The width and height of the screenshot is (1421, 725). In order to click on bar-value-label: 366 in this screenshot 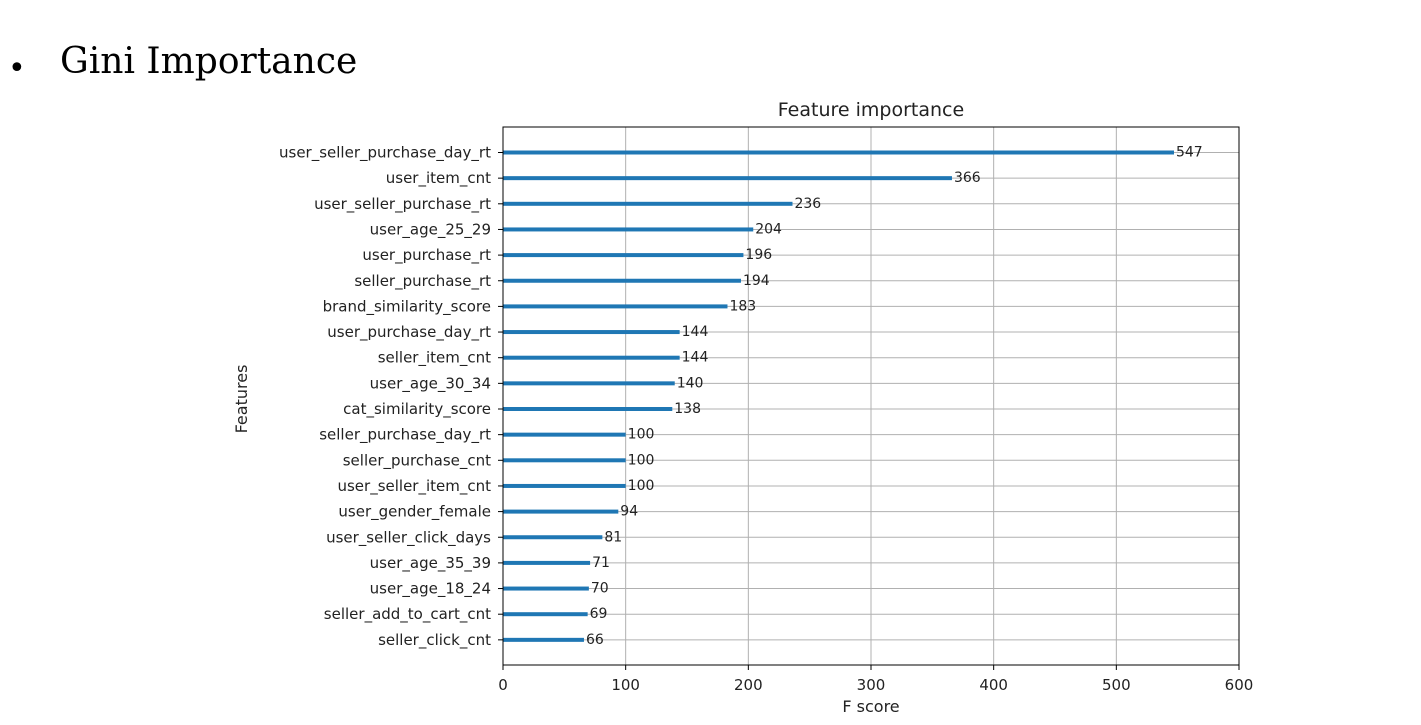, I will do `click(967, 178)`.